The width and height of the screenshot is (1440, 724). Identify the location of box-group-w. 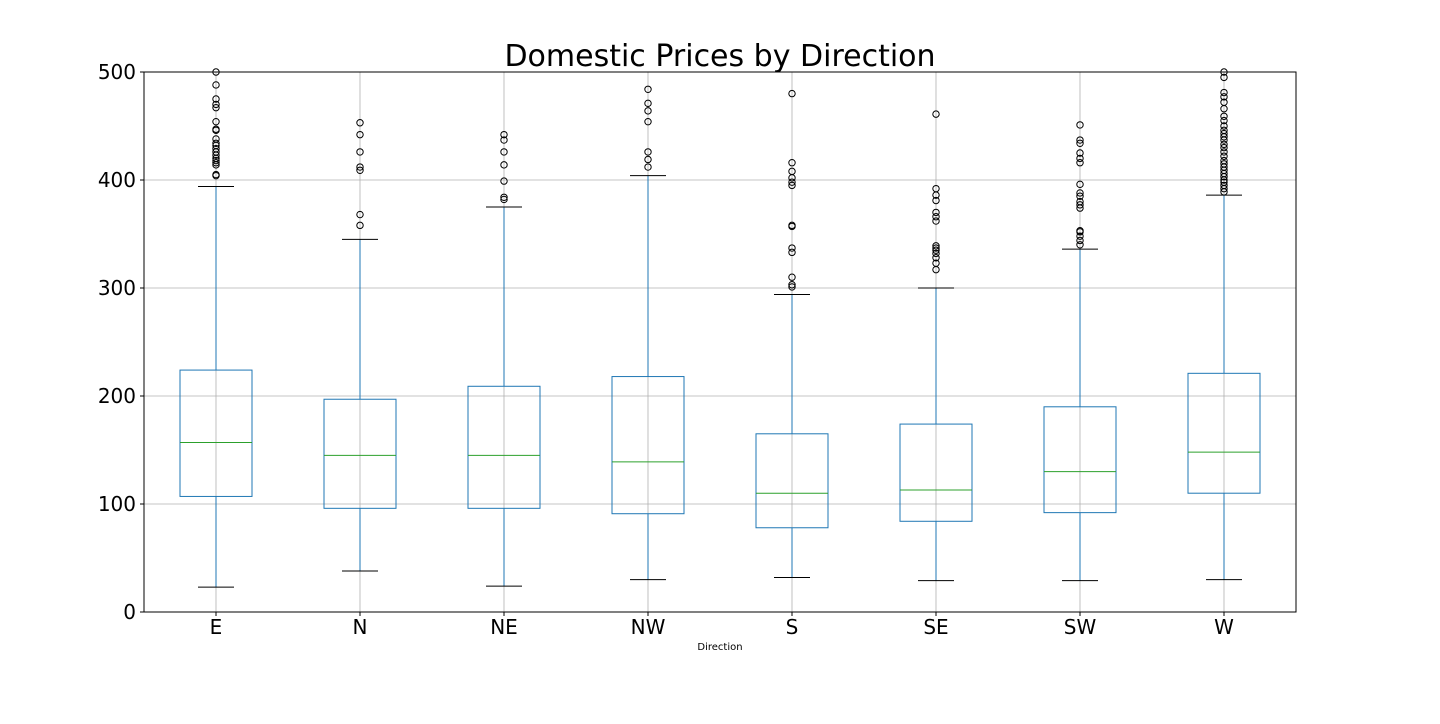
(1224, 324).